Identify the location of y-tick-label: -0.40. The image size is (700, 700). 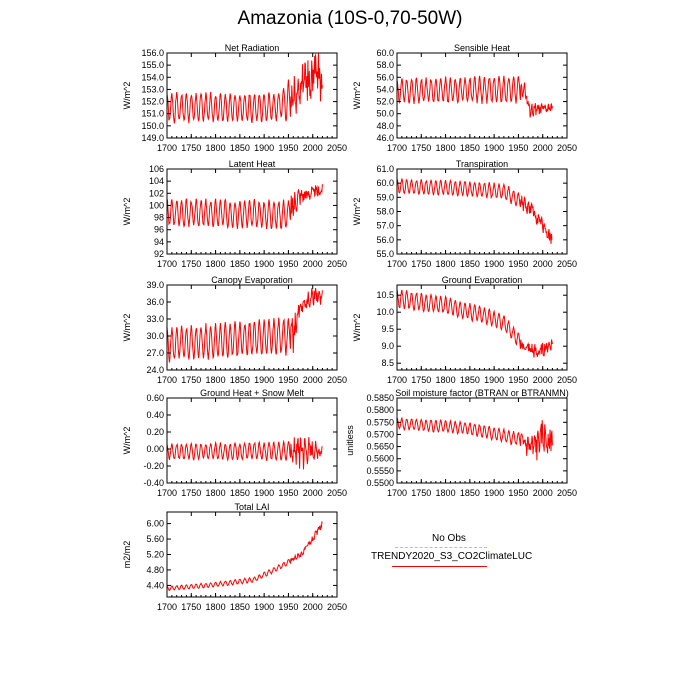
(153, 483).